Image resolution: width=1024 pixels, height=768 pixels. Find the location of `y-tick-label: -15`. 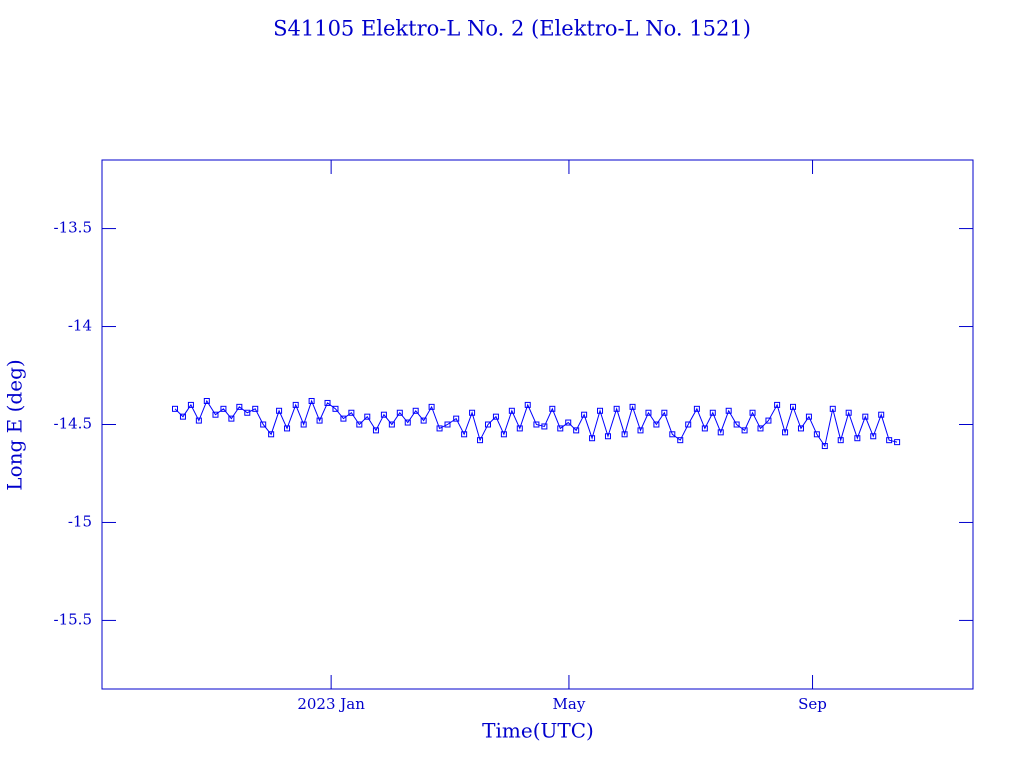

y-tick-label: -15 is located at coordinates (80, 521).